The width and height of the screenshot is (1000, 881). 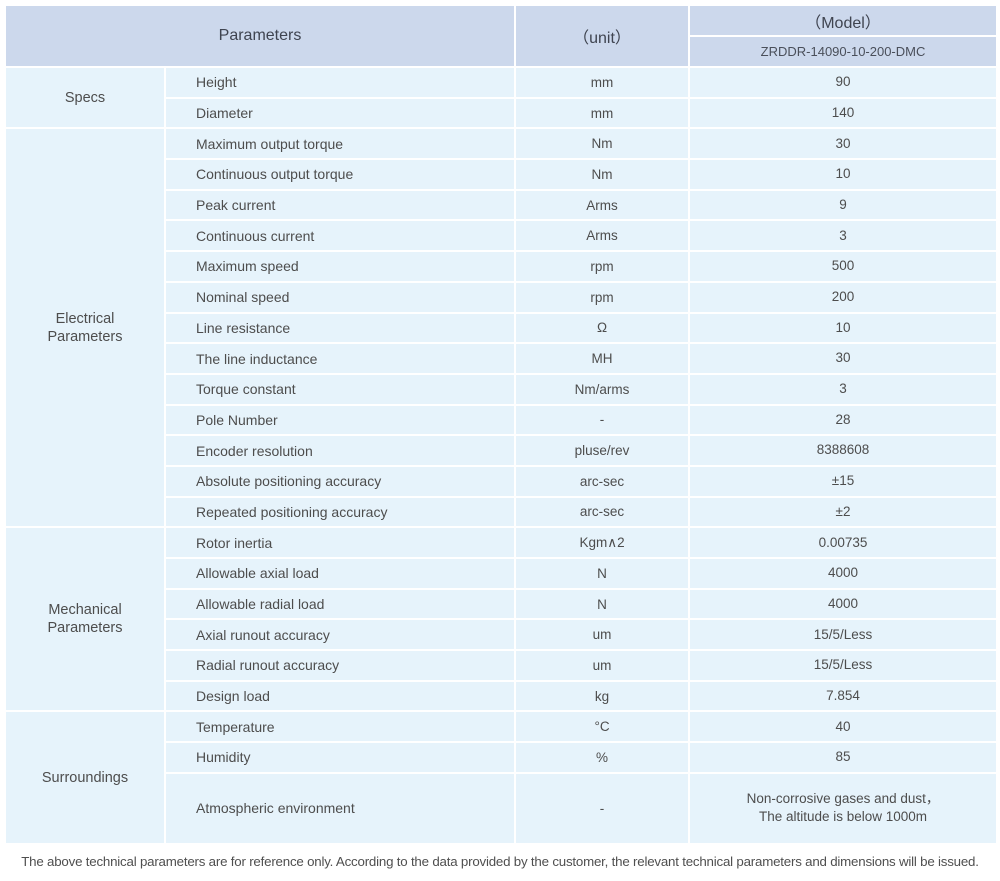 I want to click on category-cell: Electrical Parameters, so click(x=85, y=328).